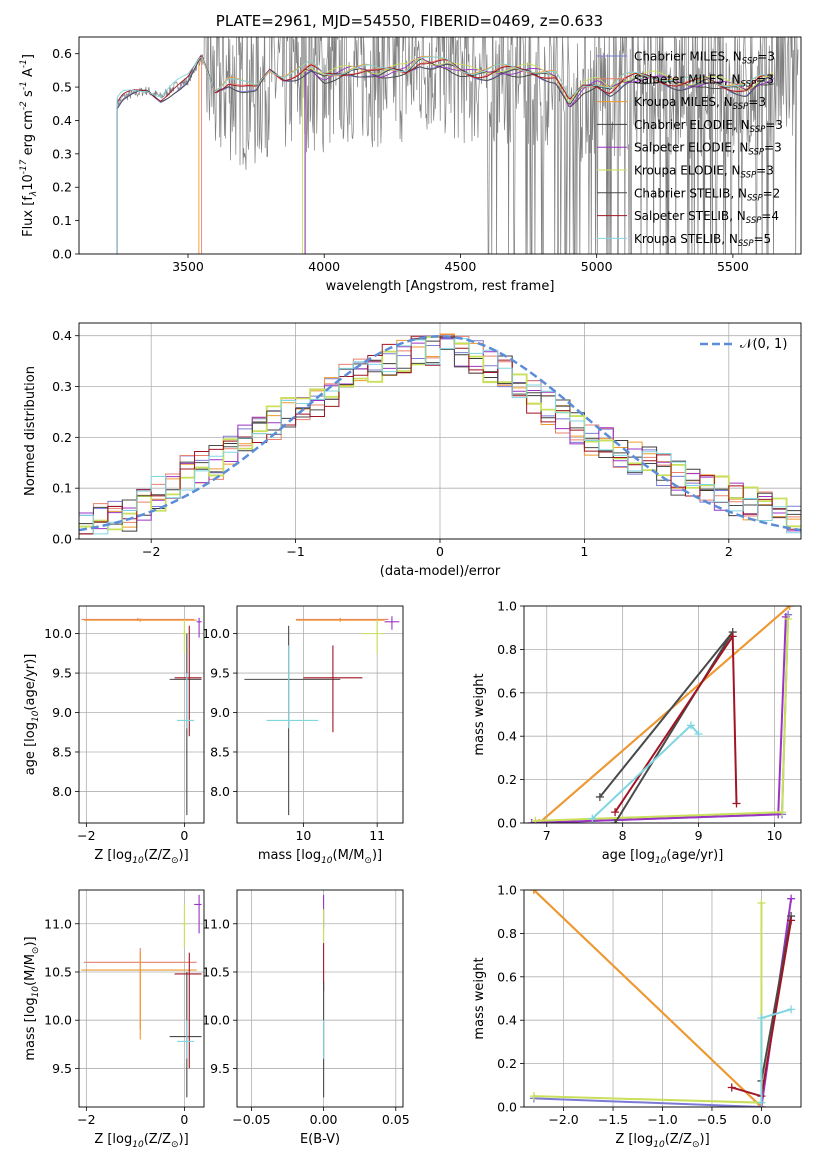 The height and width of the screenshot is (1170, 819). Describe the element at coordinates (704, 172) in the screenshot. I see `legend-entry: Kroupa ELODIE, NSSP=3` at that location.